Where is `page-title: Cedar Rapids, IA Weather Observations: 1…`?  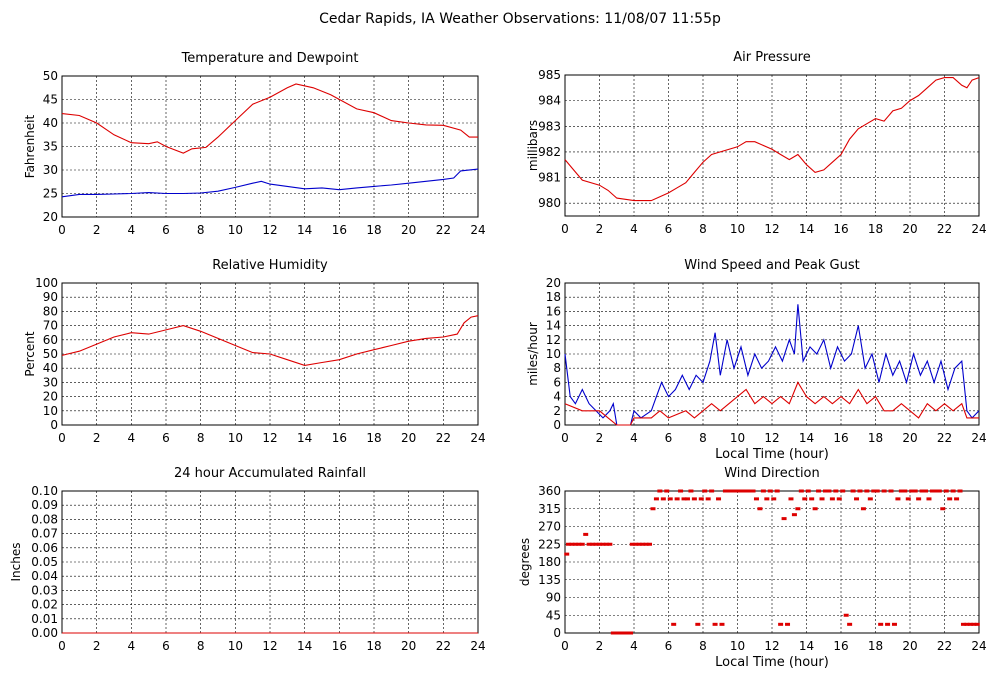 page-title: Cedar Rapids, IA Weather Observations: 1… is located at coordinates (520, 19).